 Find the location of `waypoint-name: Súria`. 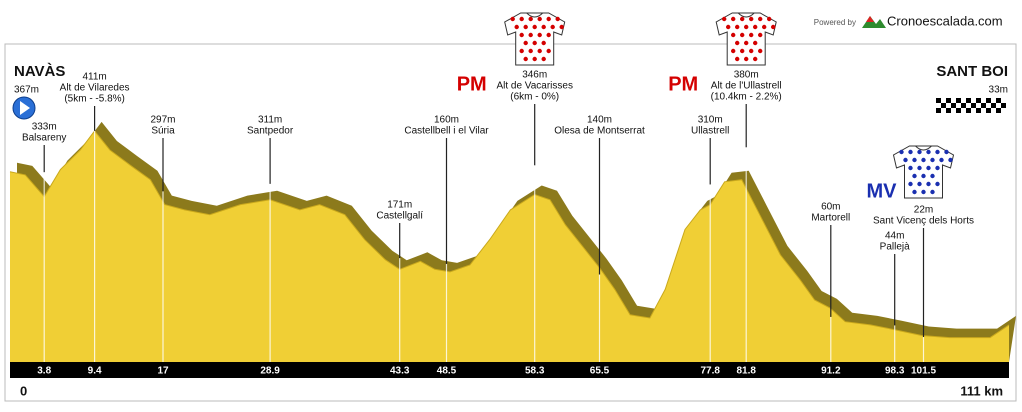

waypoint-name: Súria is located at coordinates (163, 131).